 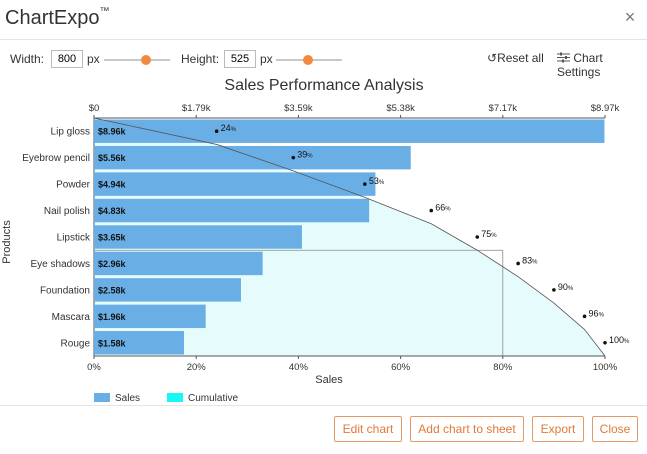 I want to click on bar-value-label: $3.65k, so click(x=112, y=238).